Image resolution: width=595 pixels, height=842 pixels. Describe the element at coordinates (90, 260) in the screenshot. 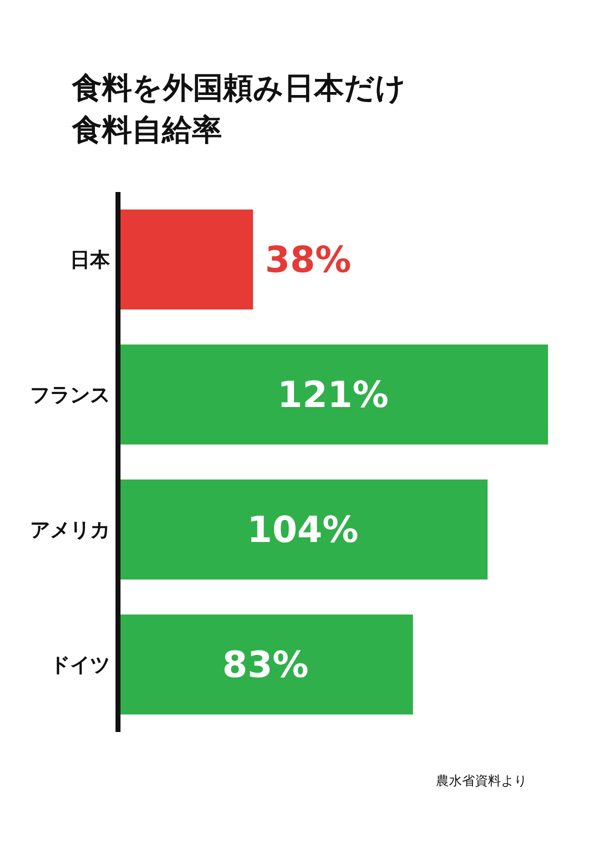

I see `y-tick-label: 日本` at that location.